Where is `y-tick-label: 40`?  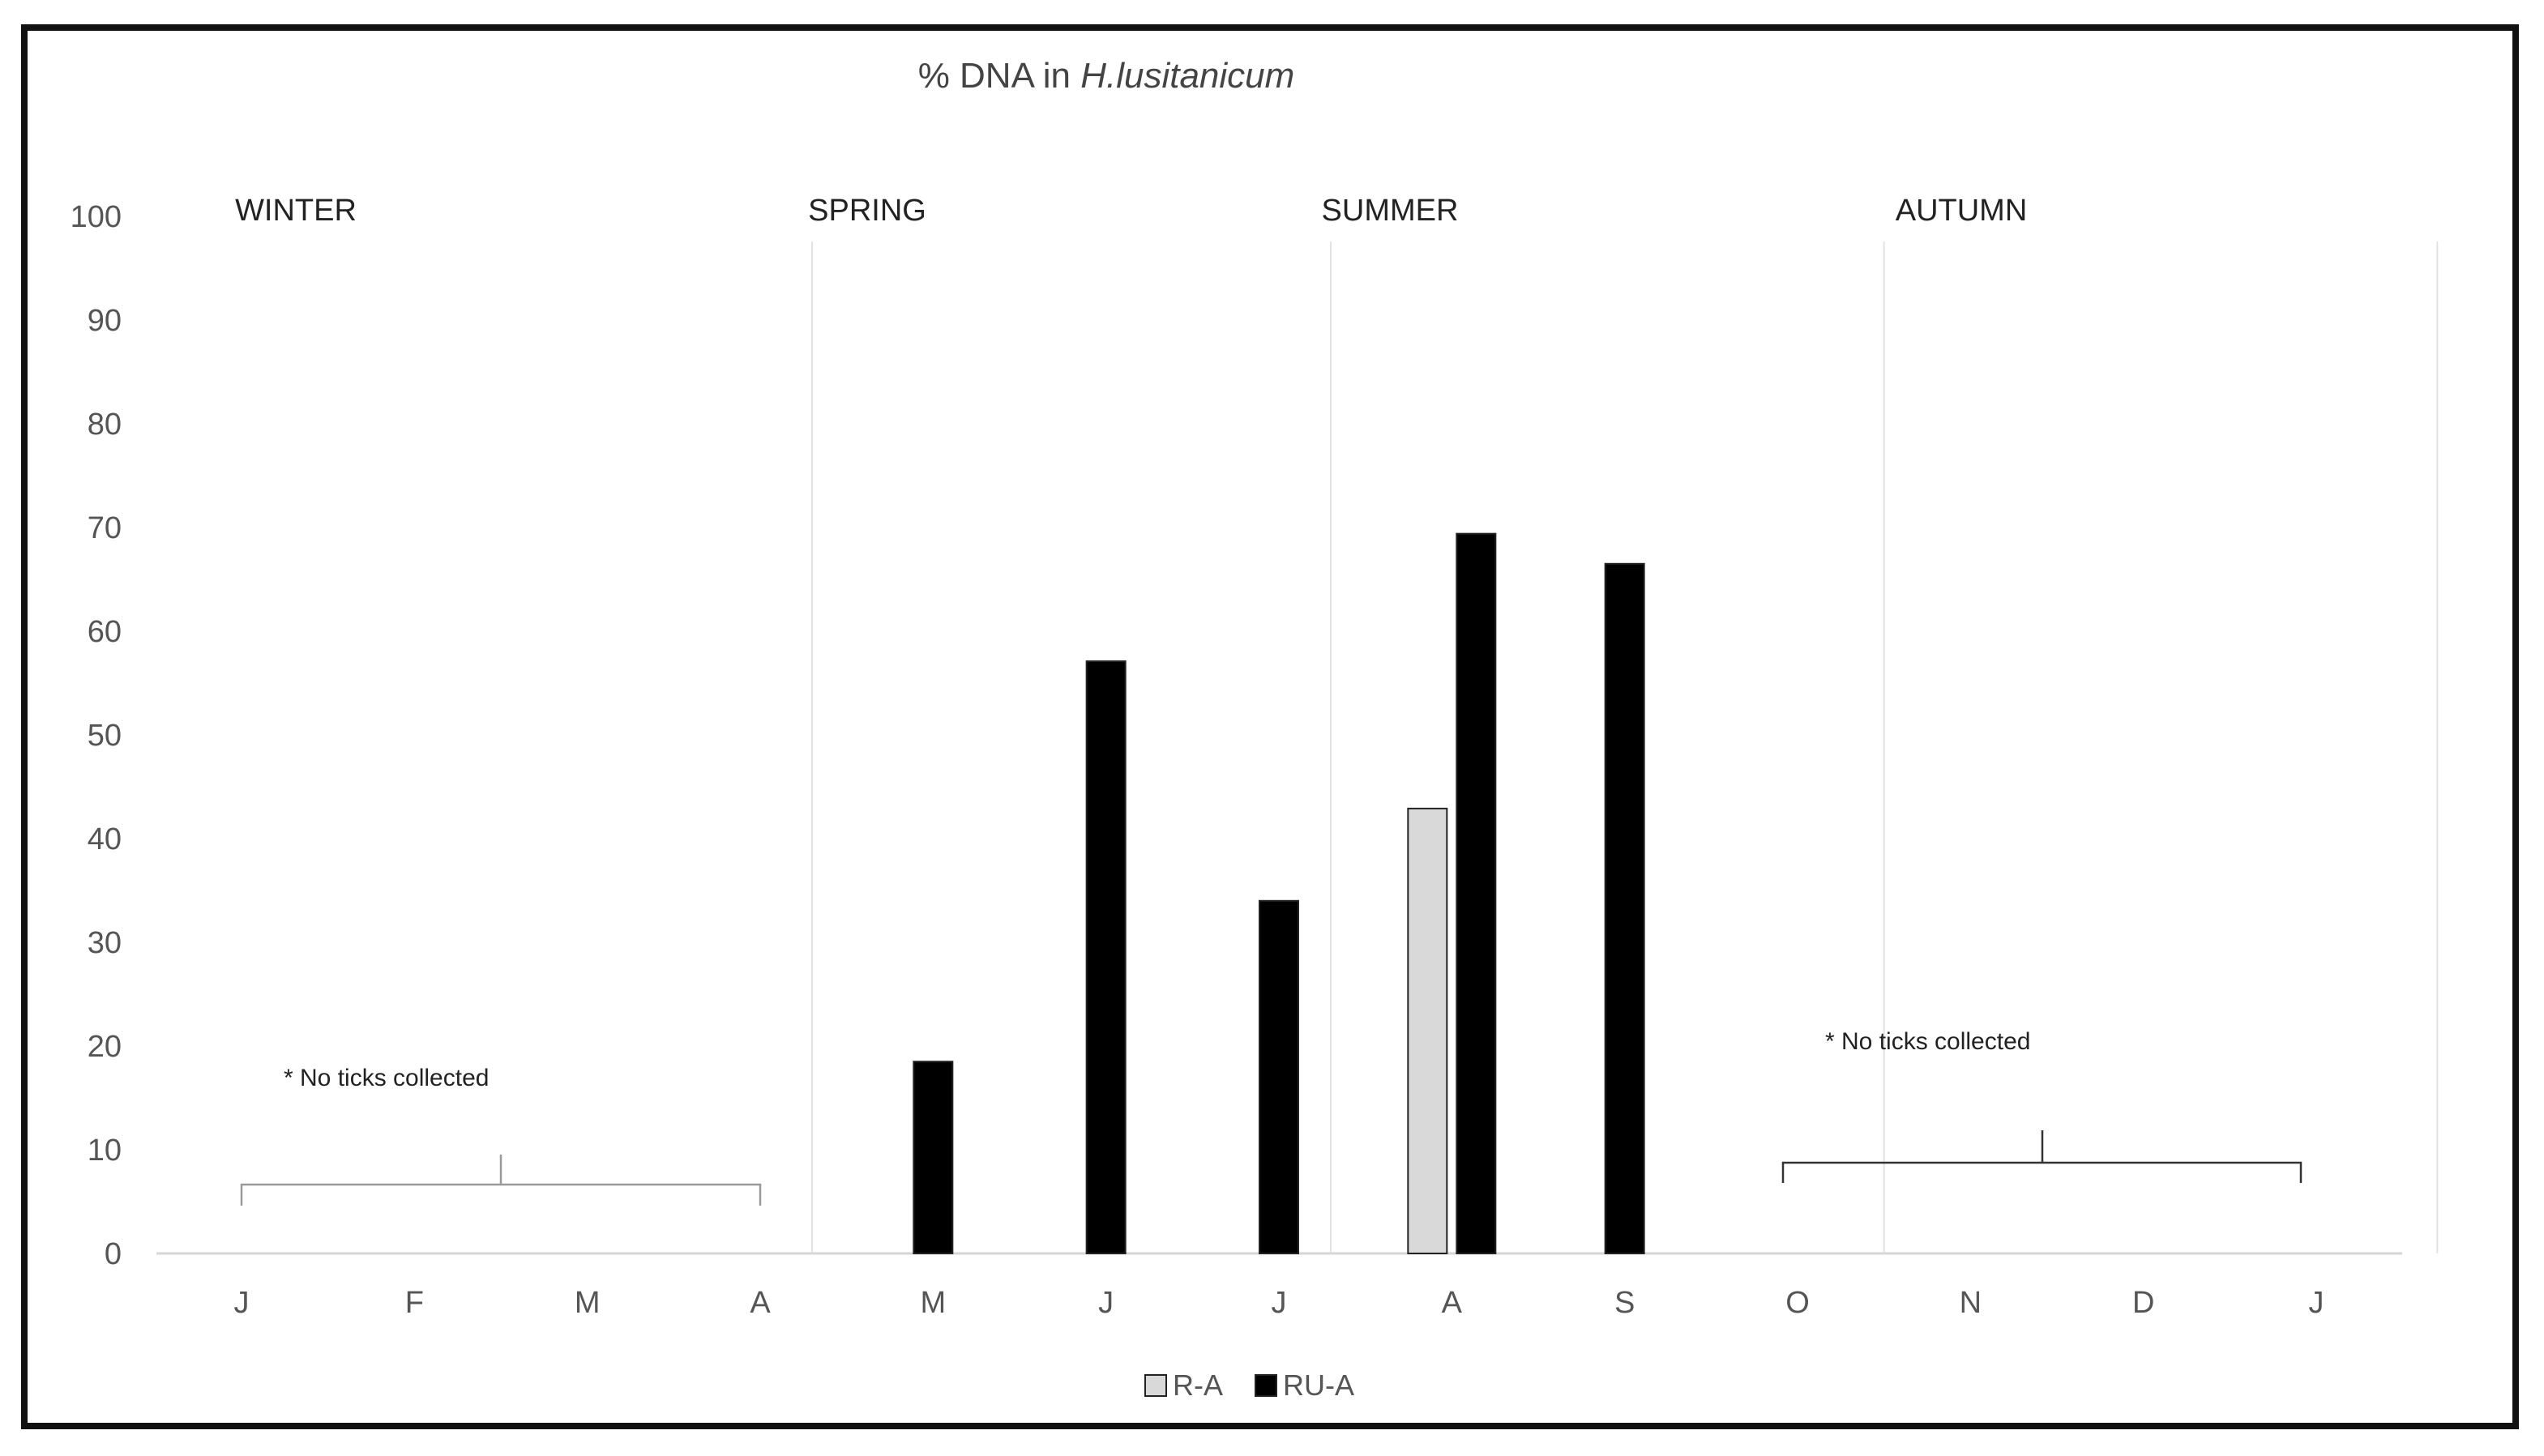 y-tick-label: 40 is located at coordinates (105, 839).